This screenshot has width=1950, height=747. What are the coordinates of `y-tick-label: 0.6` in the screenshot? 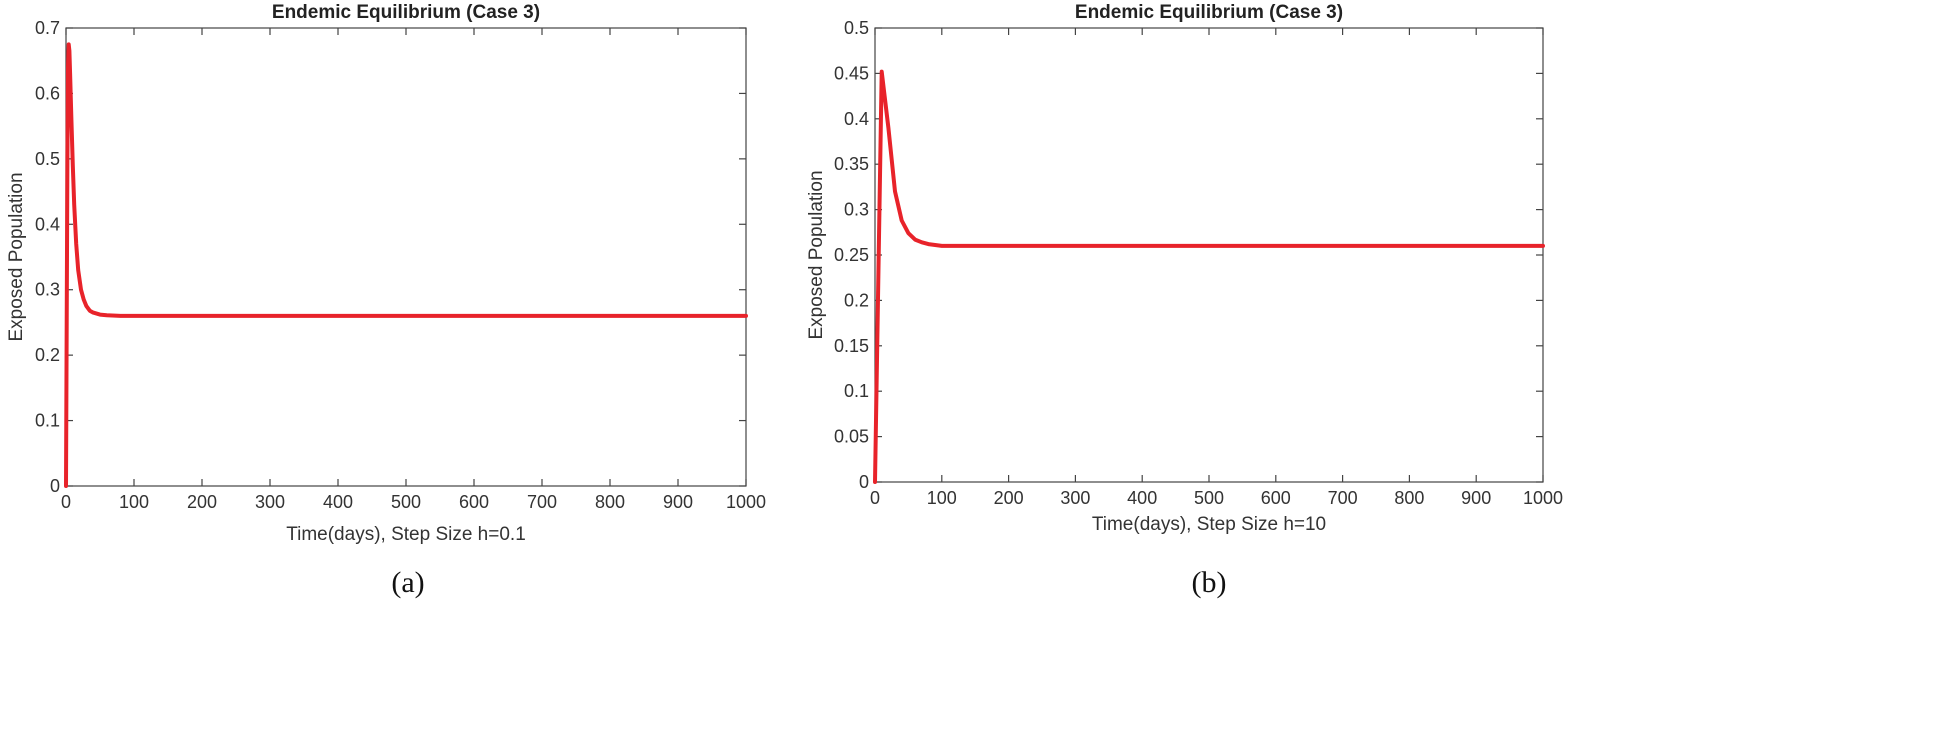 It's located at (47, 93).